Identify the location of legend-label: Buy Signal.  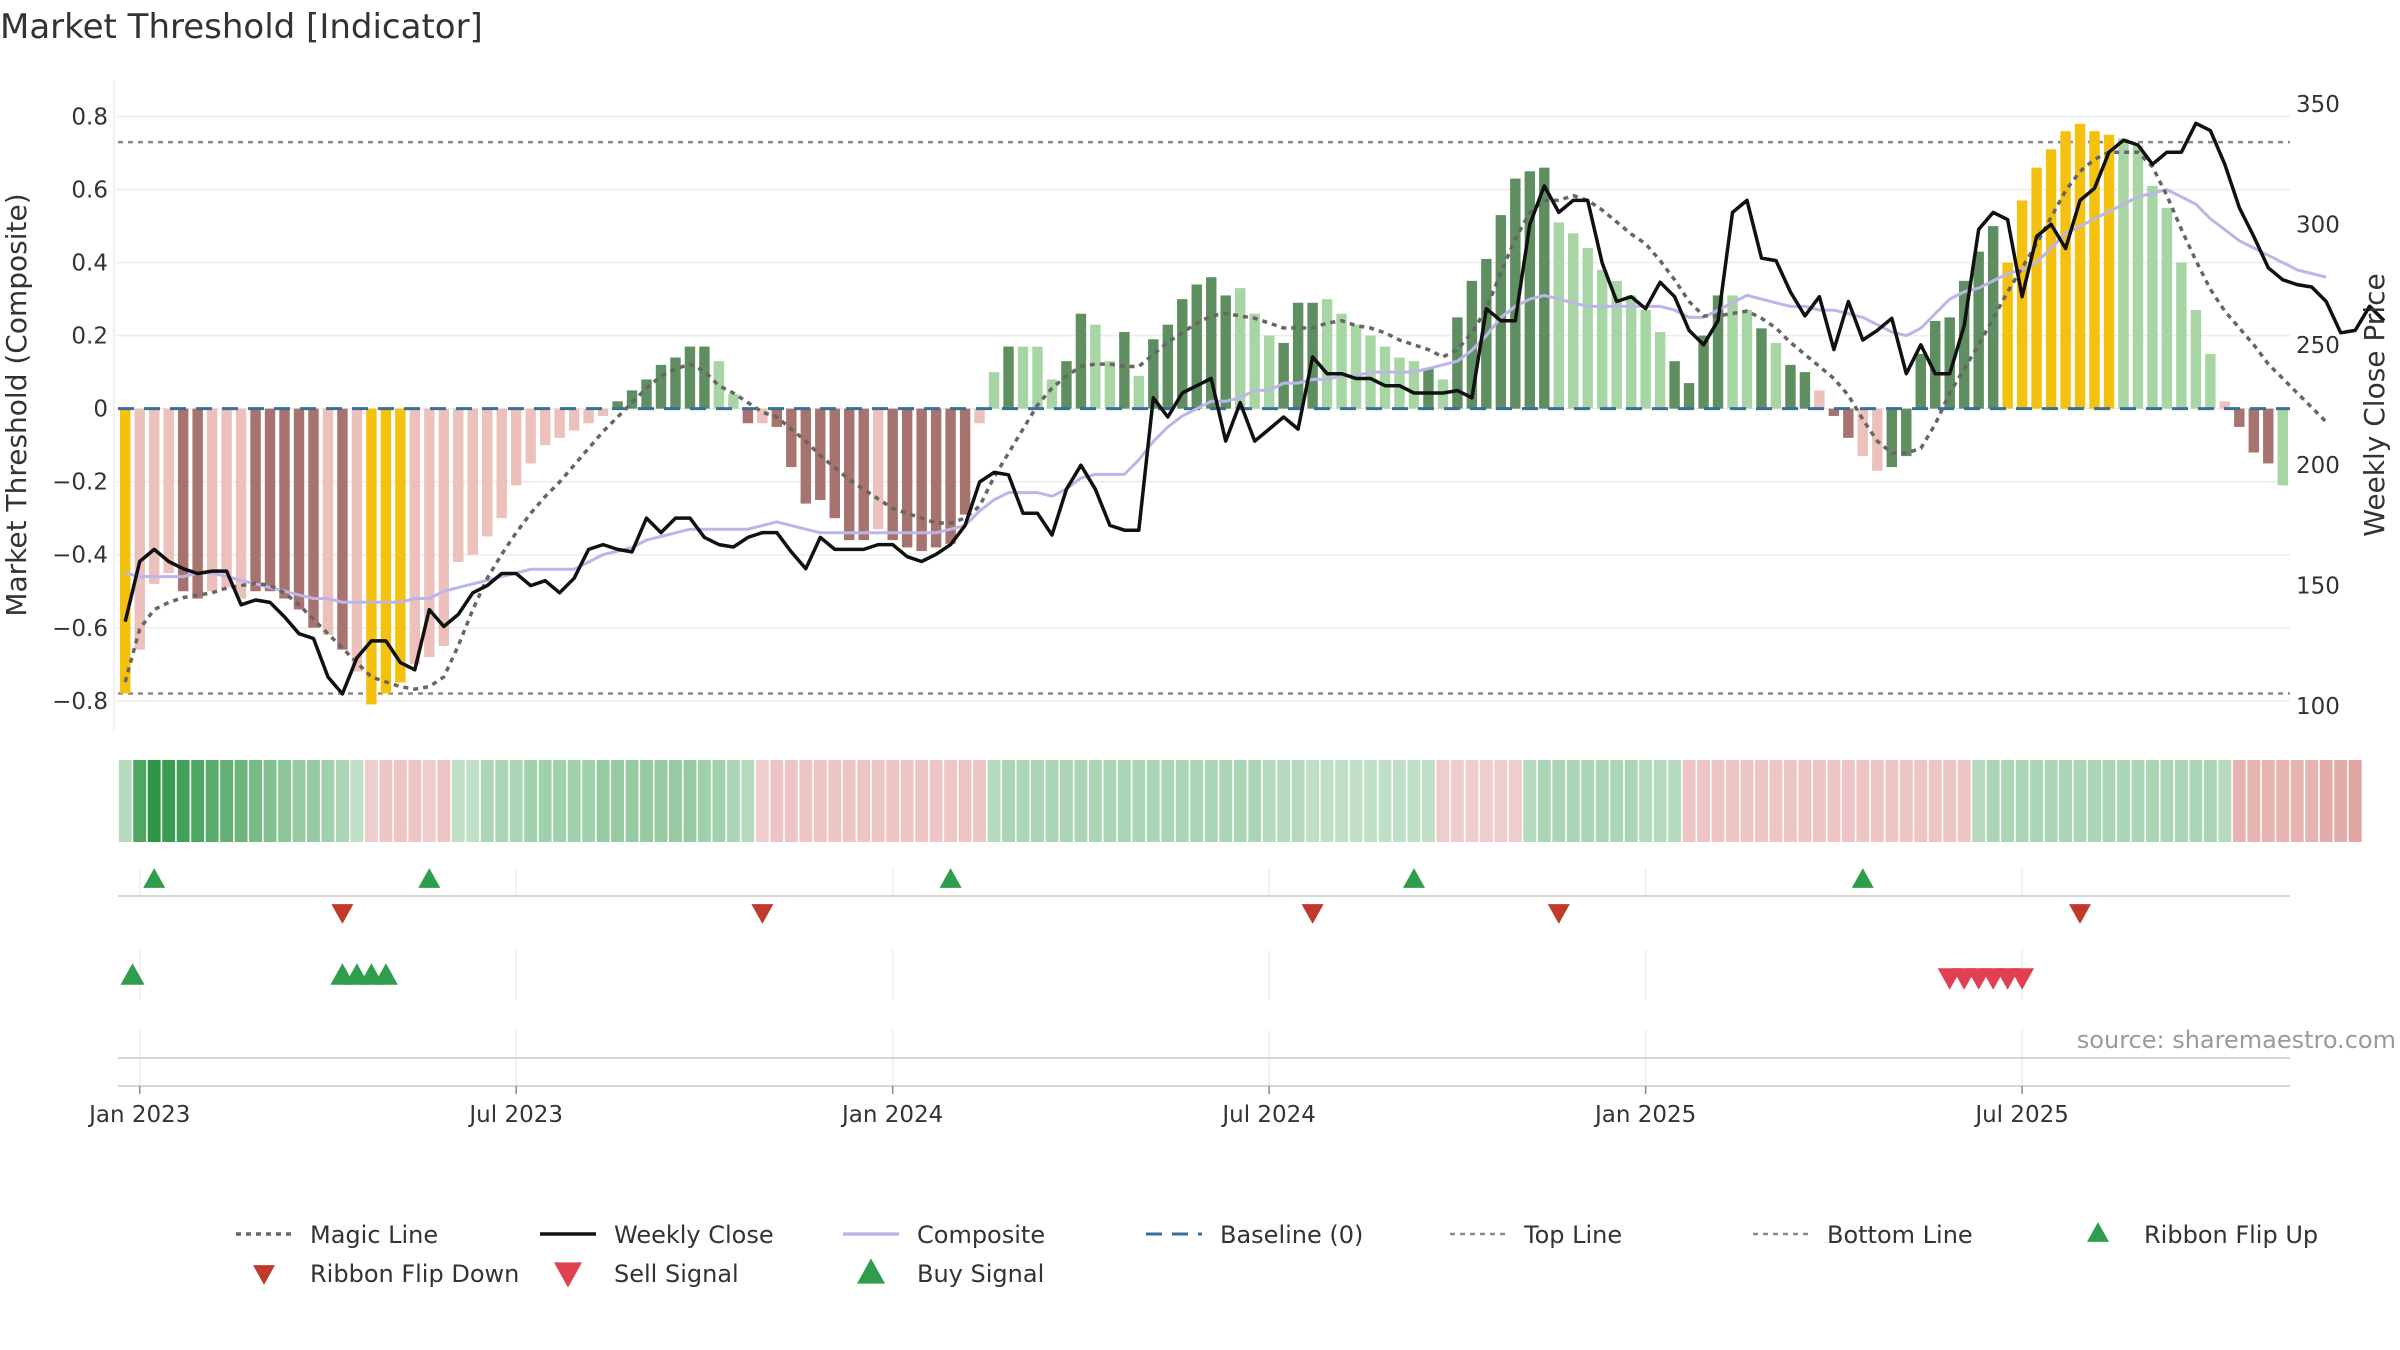
(980, 1274).